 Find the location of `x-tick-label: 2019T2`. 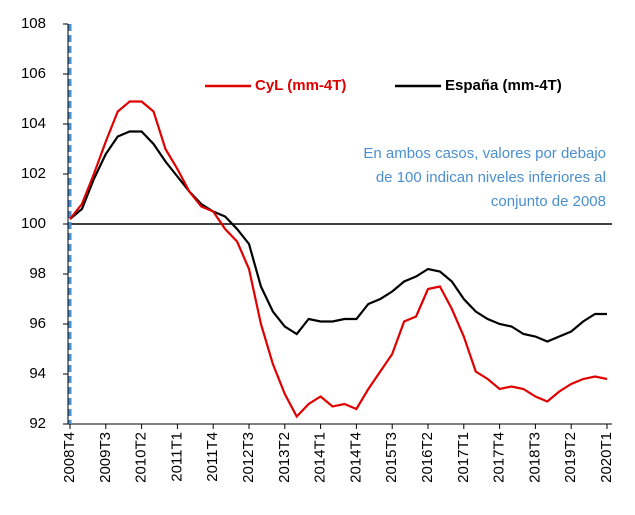

x-tick-label: 2019T2 is located at coordinates (570, 457).